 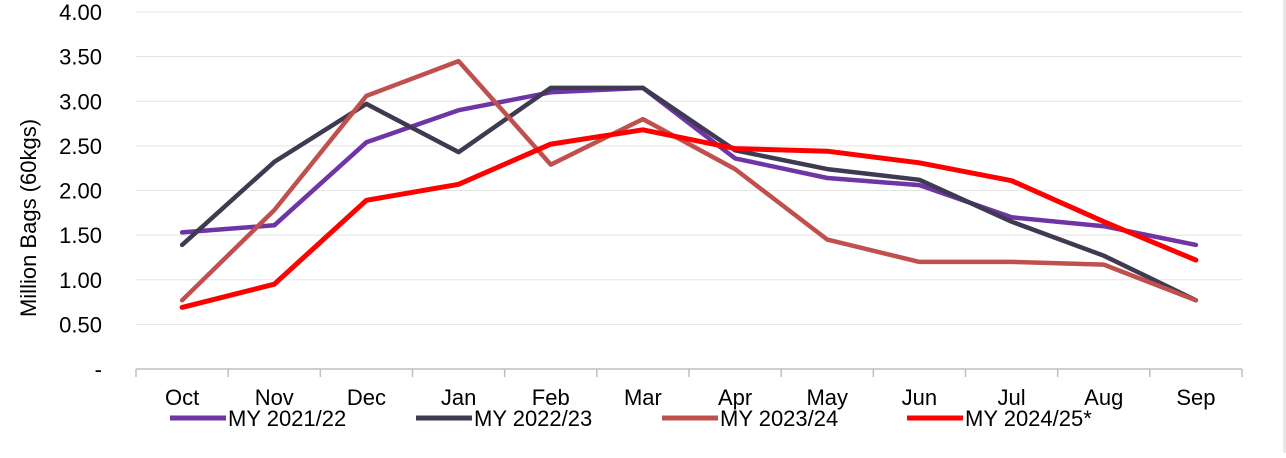 What do you see at coordinates (1012, 397) in the screenshot?
I see `x-tick-label: Jul` at bounding box center [1012, 397].